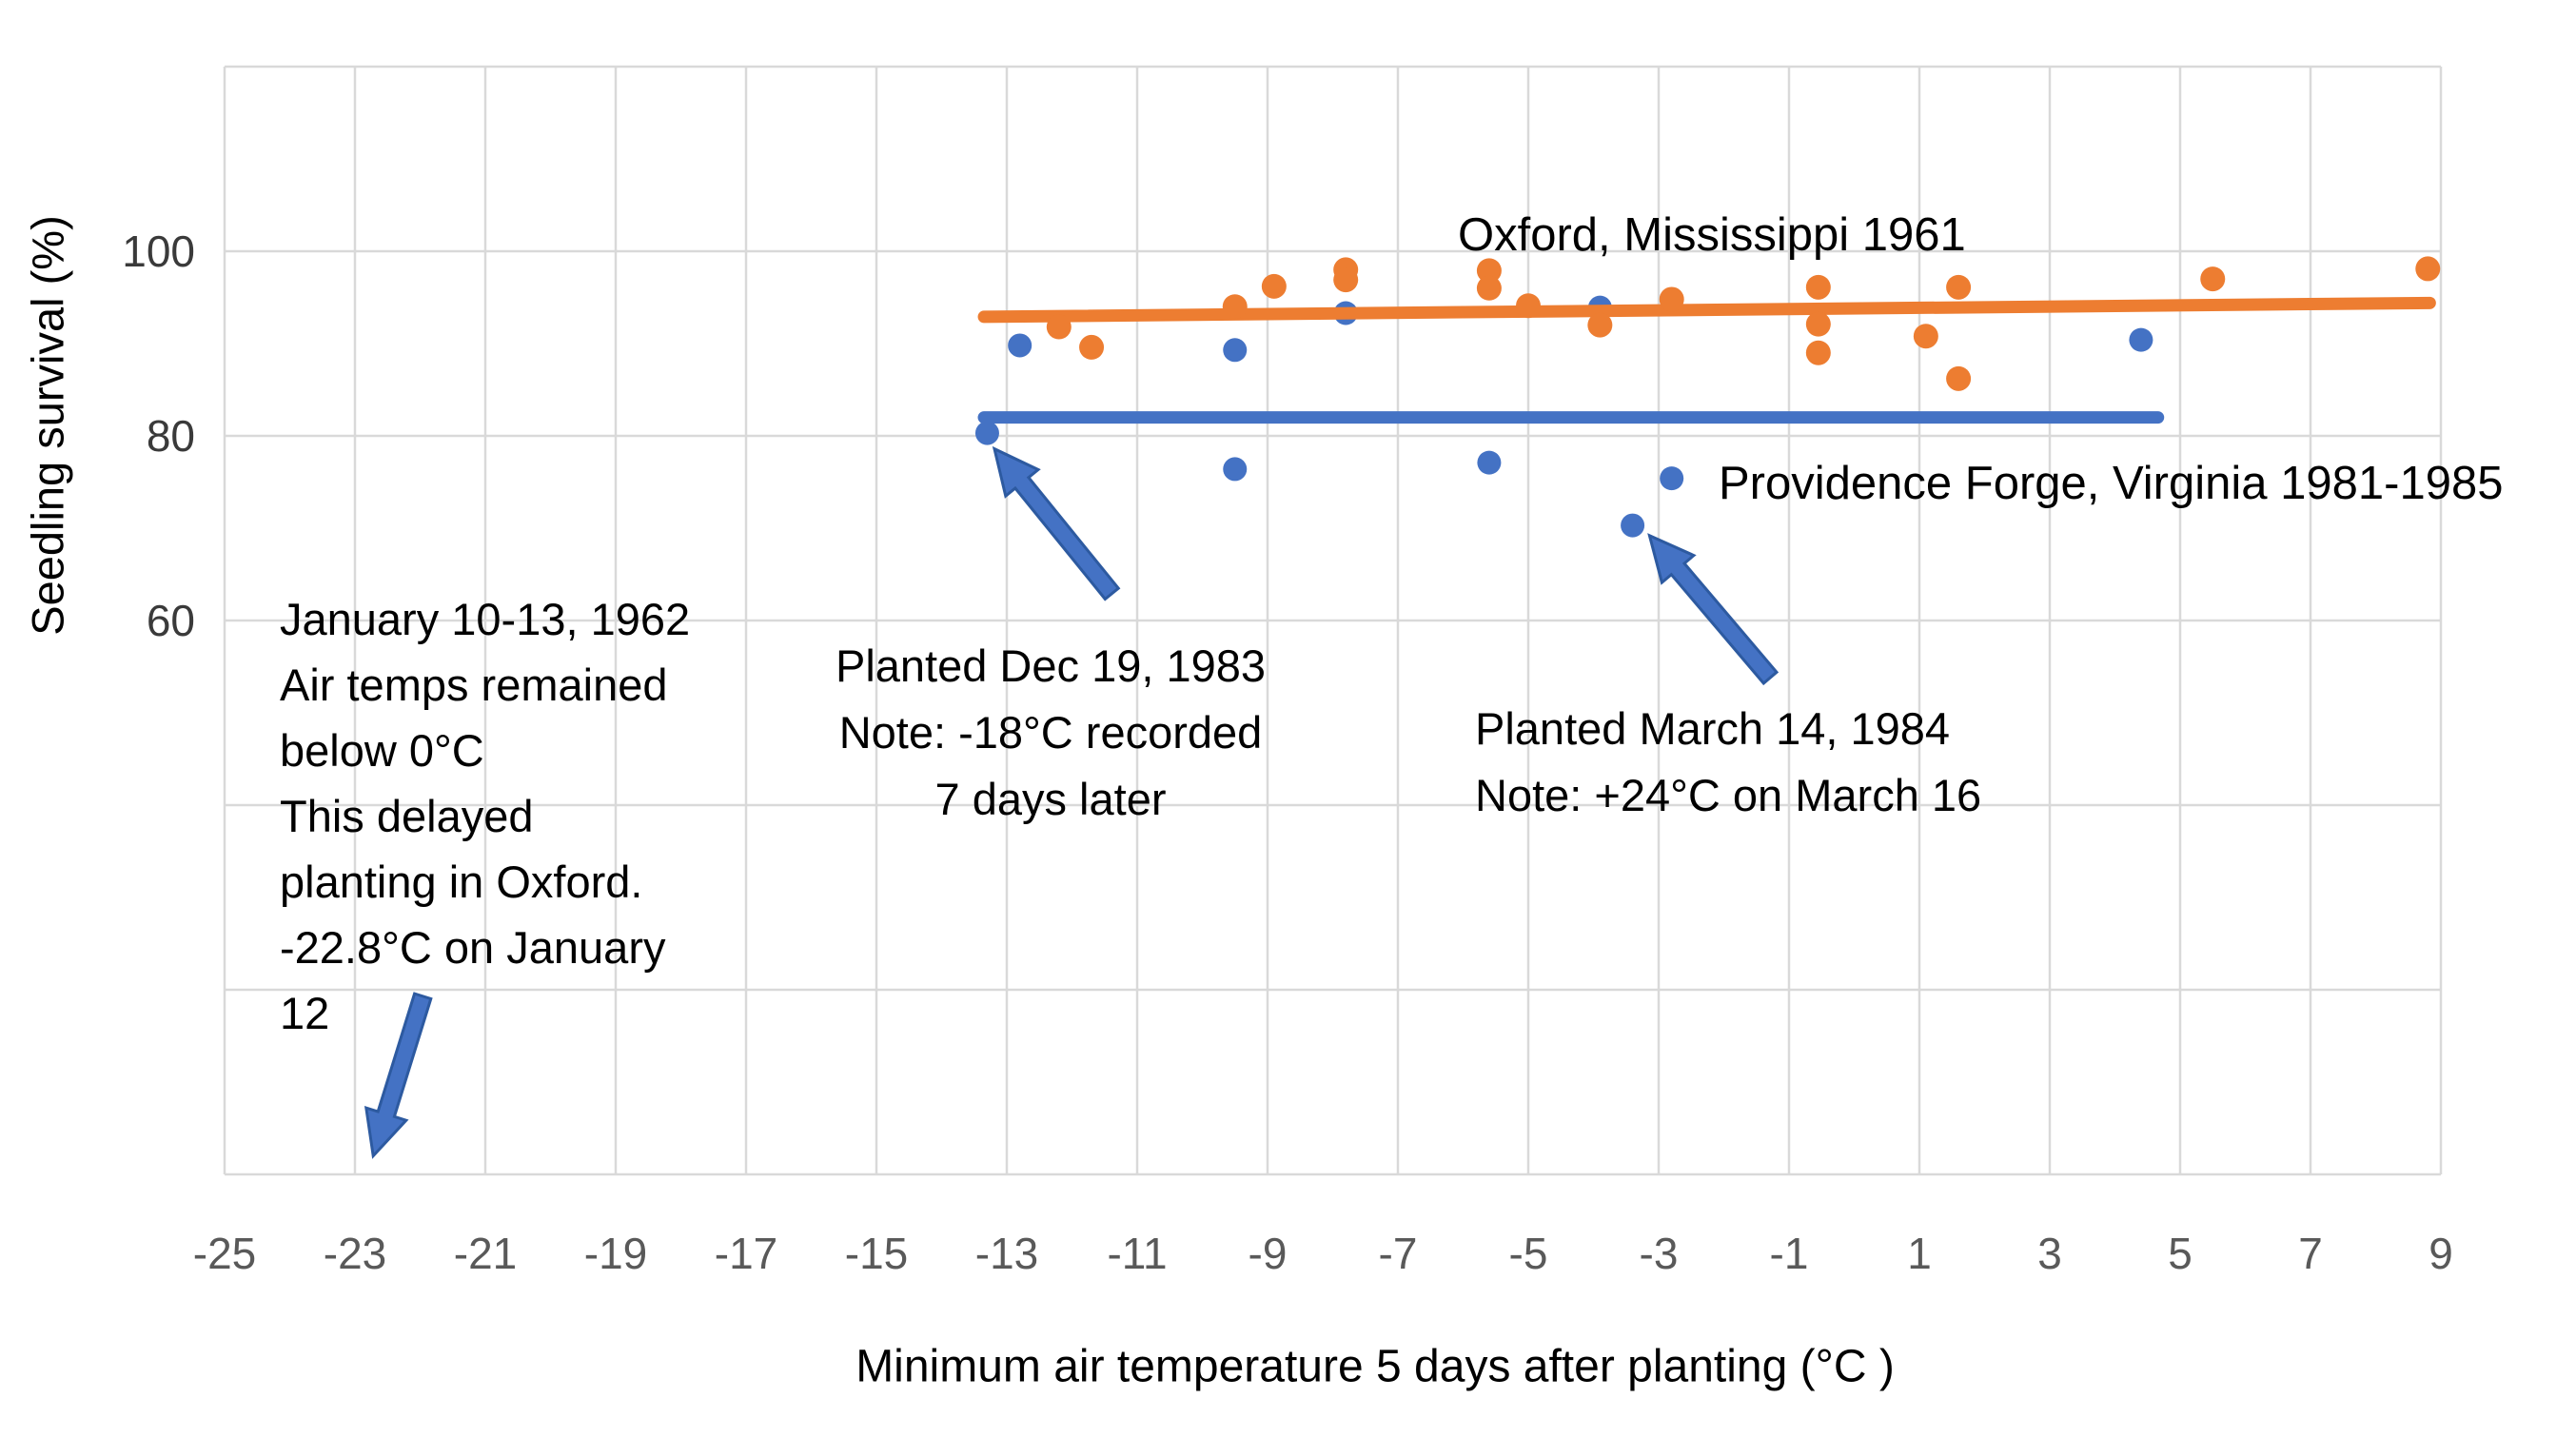 The image size is (2576, 1438). I want to click on x-tick-label: 7, so click(2310, 1253).